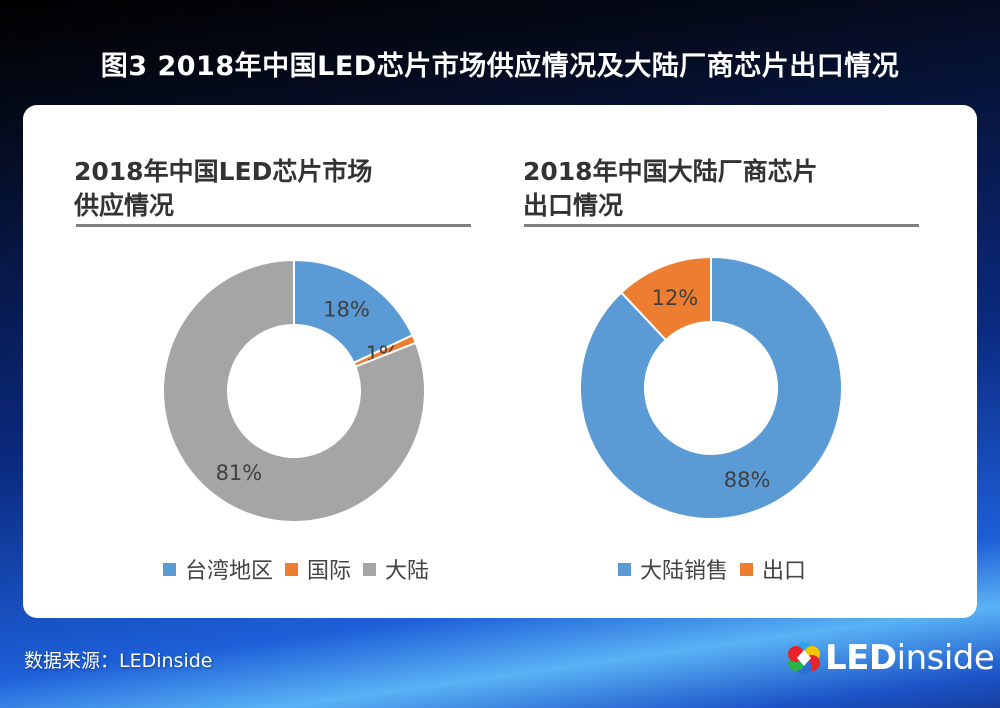 The width and height of the screenshot is (1000, 708). Describe the element at coordinates (329, 571) in the screenshot. I see `legend-label: 国际` at that location.